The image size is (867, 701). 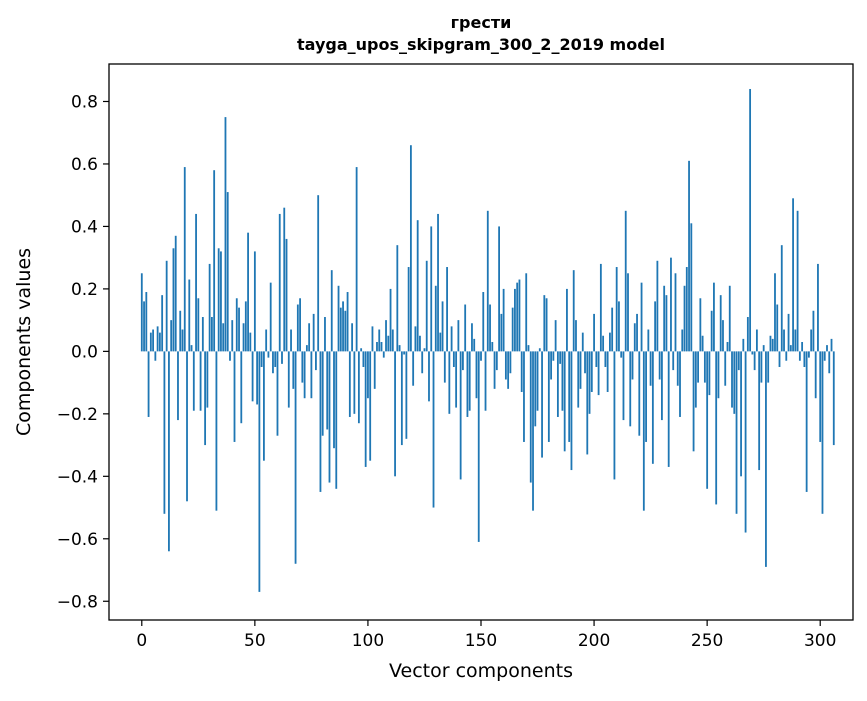 What do you see at coordinates (84, 352) in the screenshot?
I see `y-tick-label: 0.0` at bounding box center [84, 352].